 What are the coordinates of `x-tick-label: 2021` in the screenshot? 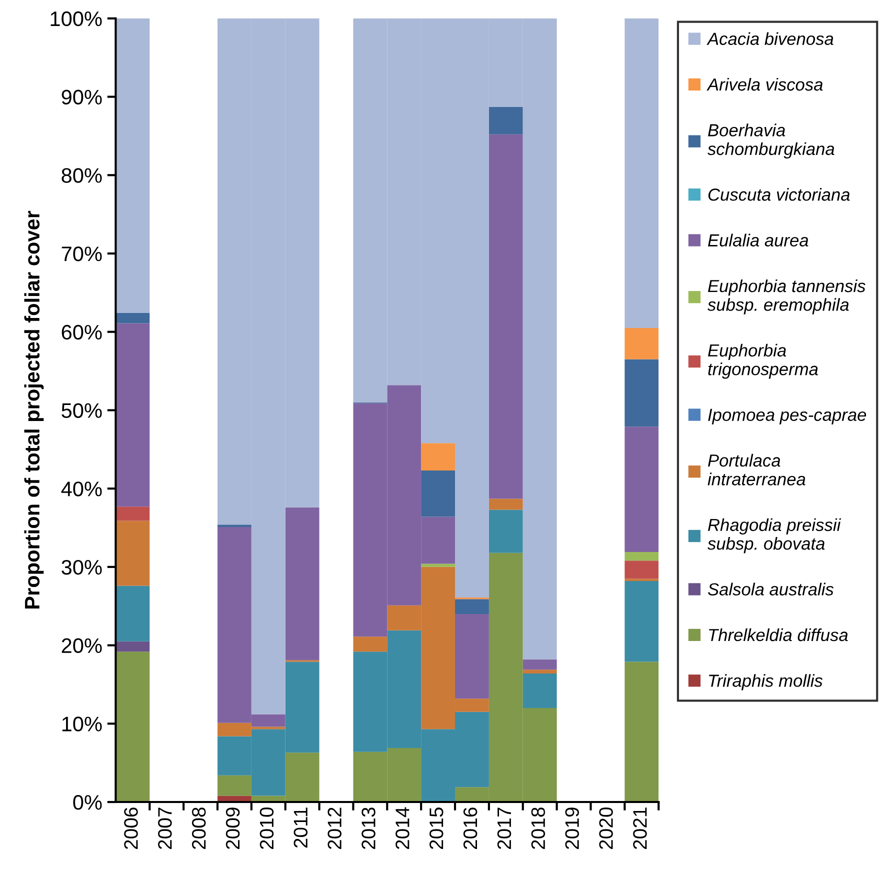 It's located at (640, 829).